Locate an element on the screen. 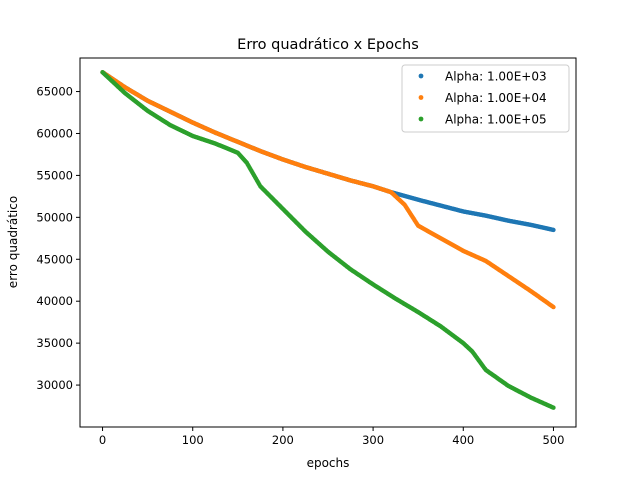 The image size is (640, 480). chart-title: Erro quadrático x Epochs is located at coordinates (328, 45).